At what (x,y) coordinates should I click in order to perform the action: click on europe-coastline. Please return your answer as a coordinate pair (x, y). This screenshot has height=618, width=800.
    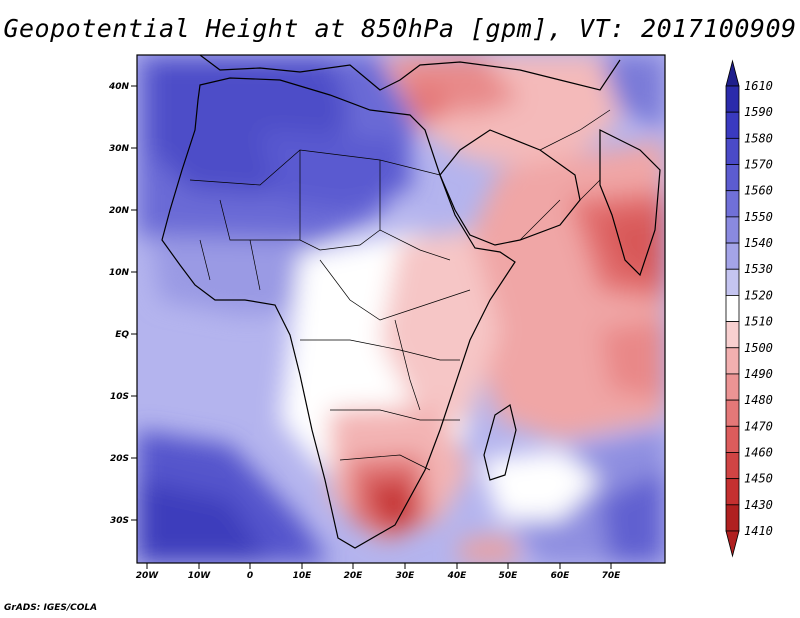
    Looking at the image, I should click on (410, 73).